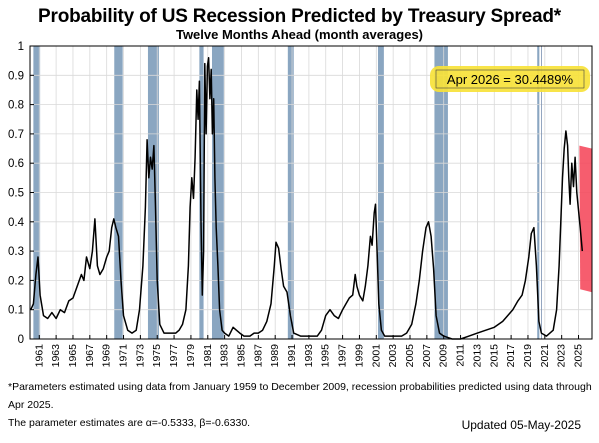 The width and height of the screenshot is (599, 443). What do you see at coordinates (157, 356) in the screenshot?
I see `x-tick-label-7: 1975` at bounding box center [157, 356].